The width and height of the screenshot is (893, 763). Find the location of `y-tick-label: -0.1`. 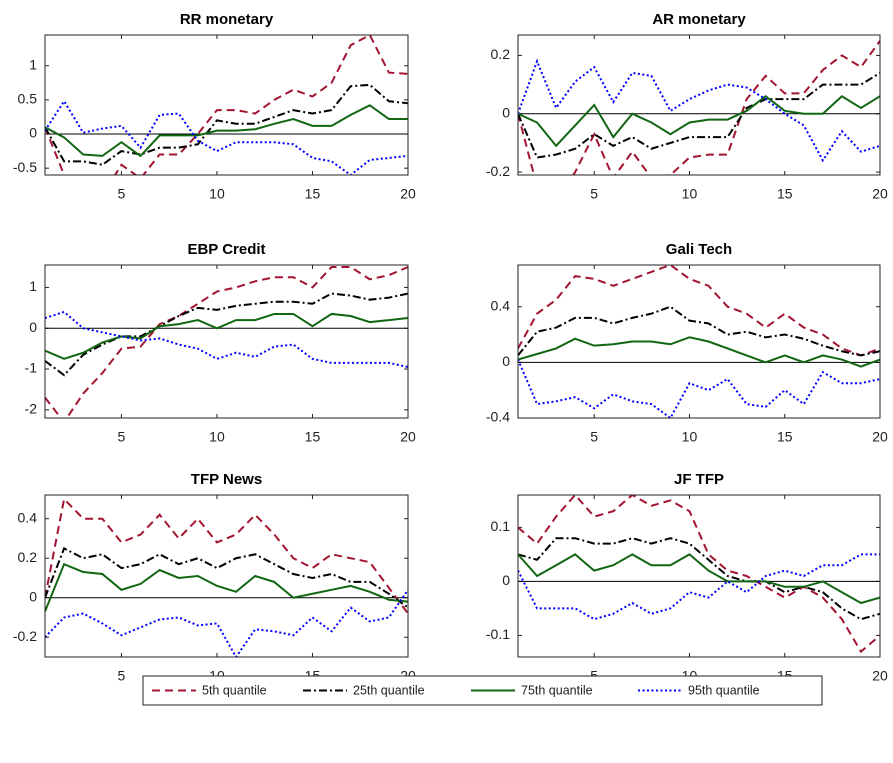

y-tick-label: -0.1 is located at coordinates (498, 634).